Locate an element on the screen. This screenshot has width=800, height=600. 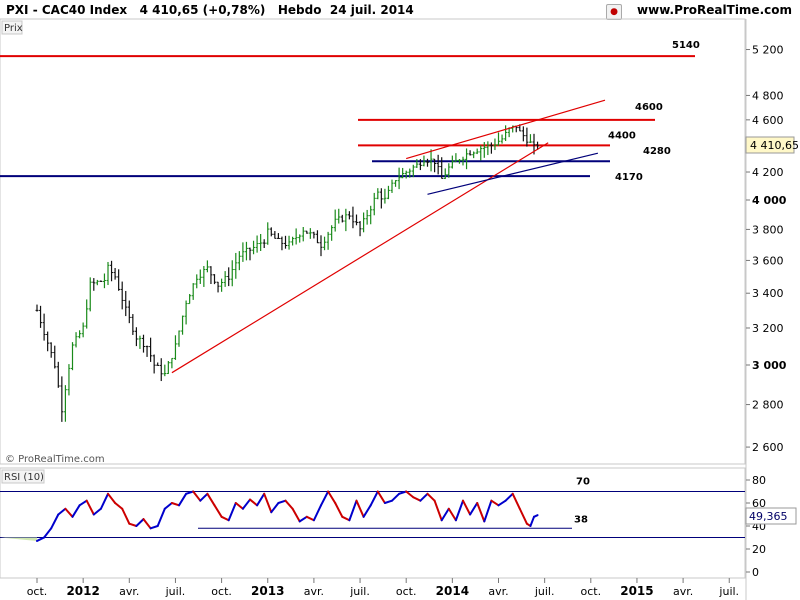
price-tick-label: 2 800 is located at coordinates (768, 405).